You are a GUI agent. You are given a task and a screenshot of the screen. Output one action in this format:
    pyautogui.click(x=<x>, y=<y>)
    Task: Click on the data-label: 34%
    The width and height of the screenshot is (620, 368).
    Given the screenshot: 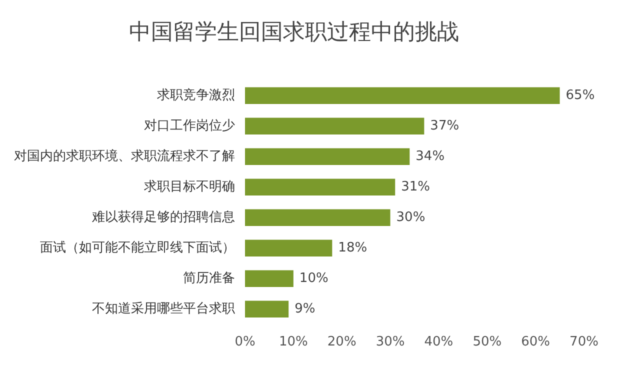 What is the action you would take?
    pyautogui.click(x=430, y=156)
    